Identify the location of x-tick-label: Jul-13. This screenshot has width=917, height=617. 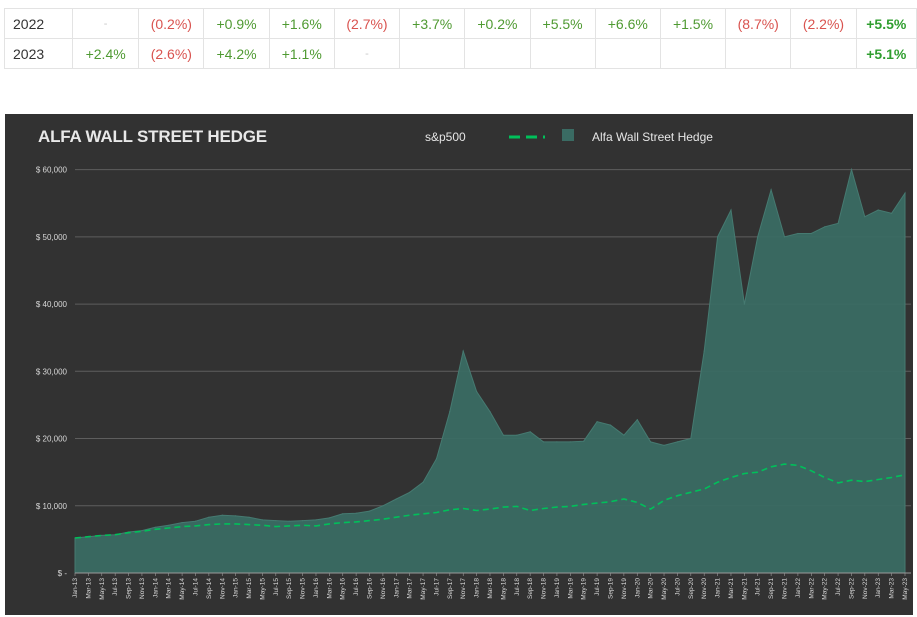
(115, 587).